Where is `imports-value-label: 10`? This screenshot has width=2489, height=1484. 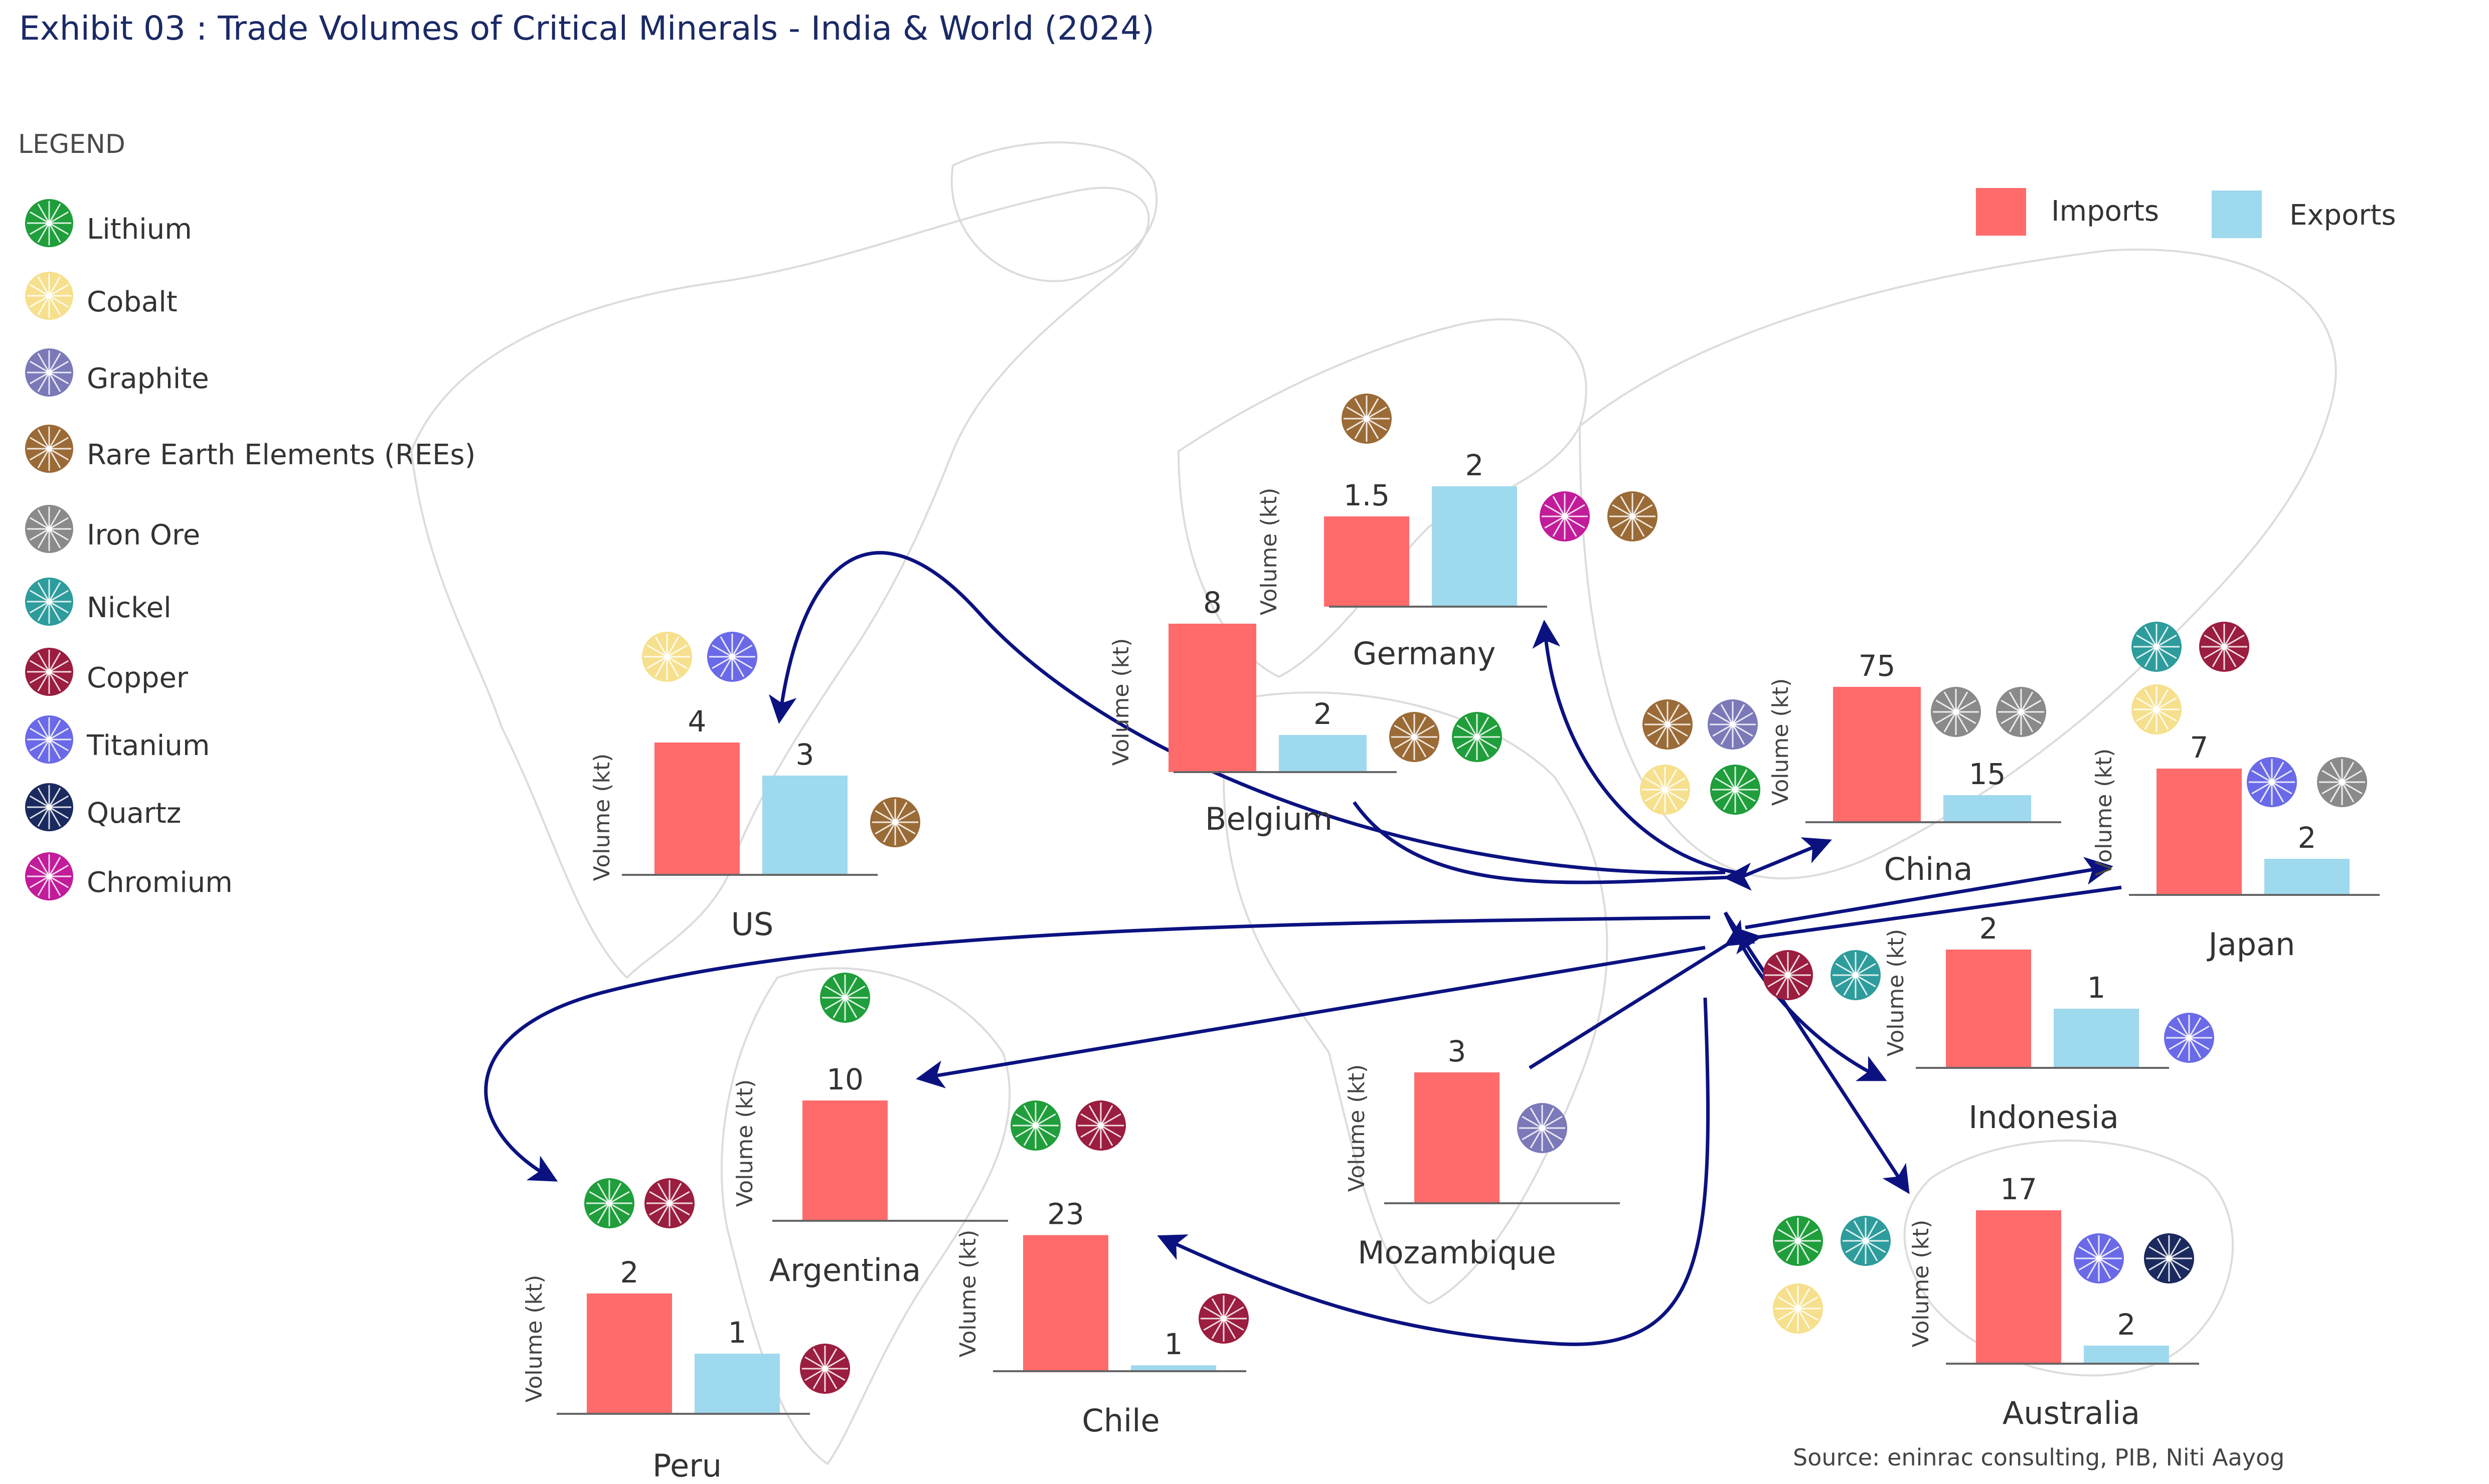 imports-value-label: 10 is located at coordinates (845, 1079).